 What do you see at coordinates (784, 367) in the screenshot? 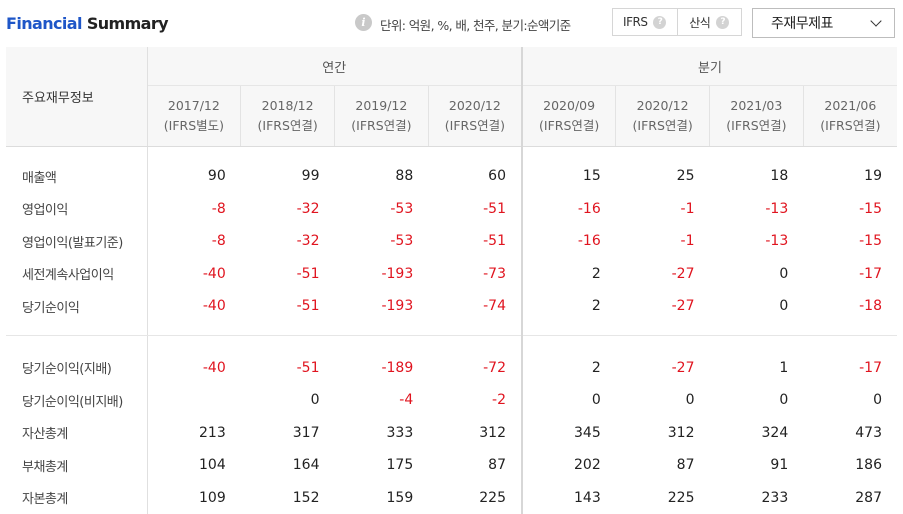
I see `value-cell: 1` at bounding box center [784, 367].